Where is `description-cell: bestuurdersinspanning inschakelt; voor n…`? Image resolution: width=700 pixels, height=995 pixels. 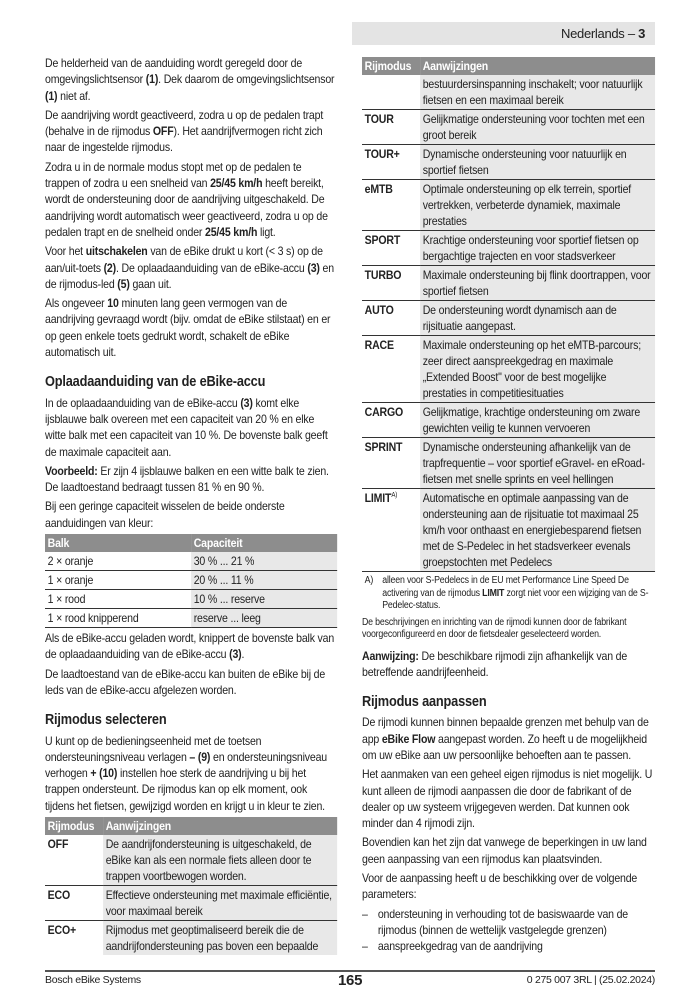
description-cell: bestuurdersinspanning inschakelt; voor n… is located at coordinates (538, 92).